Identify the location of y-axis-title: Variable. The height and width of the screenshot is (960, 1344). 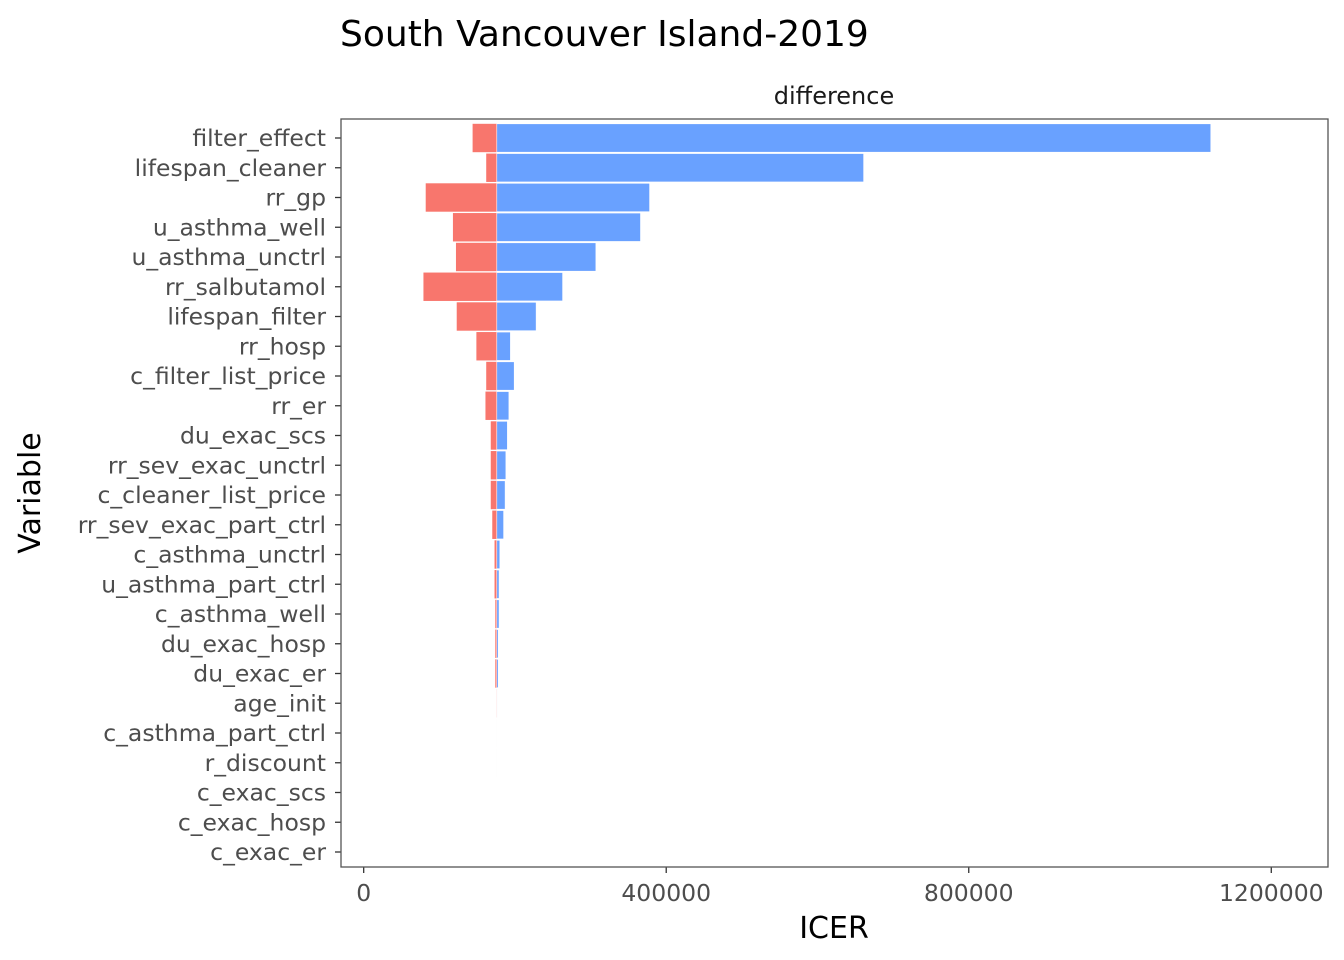
(30, 492).